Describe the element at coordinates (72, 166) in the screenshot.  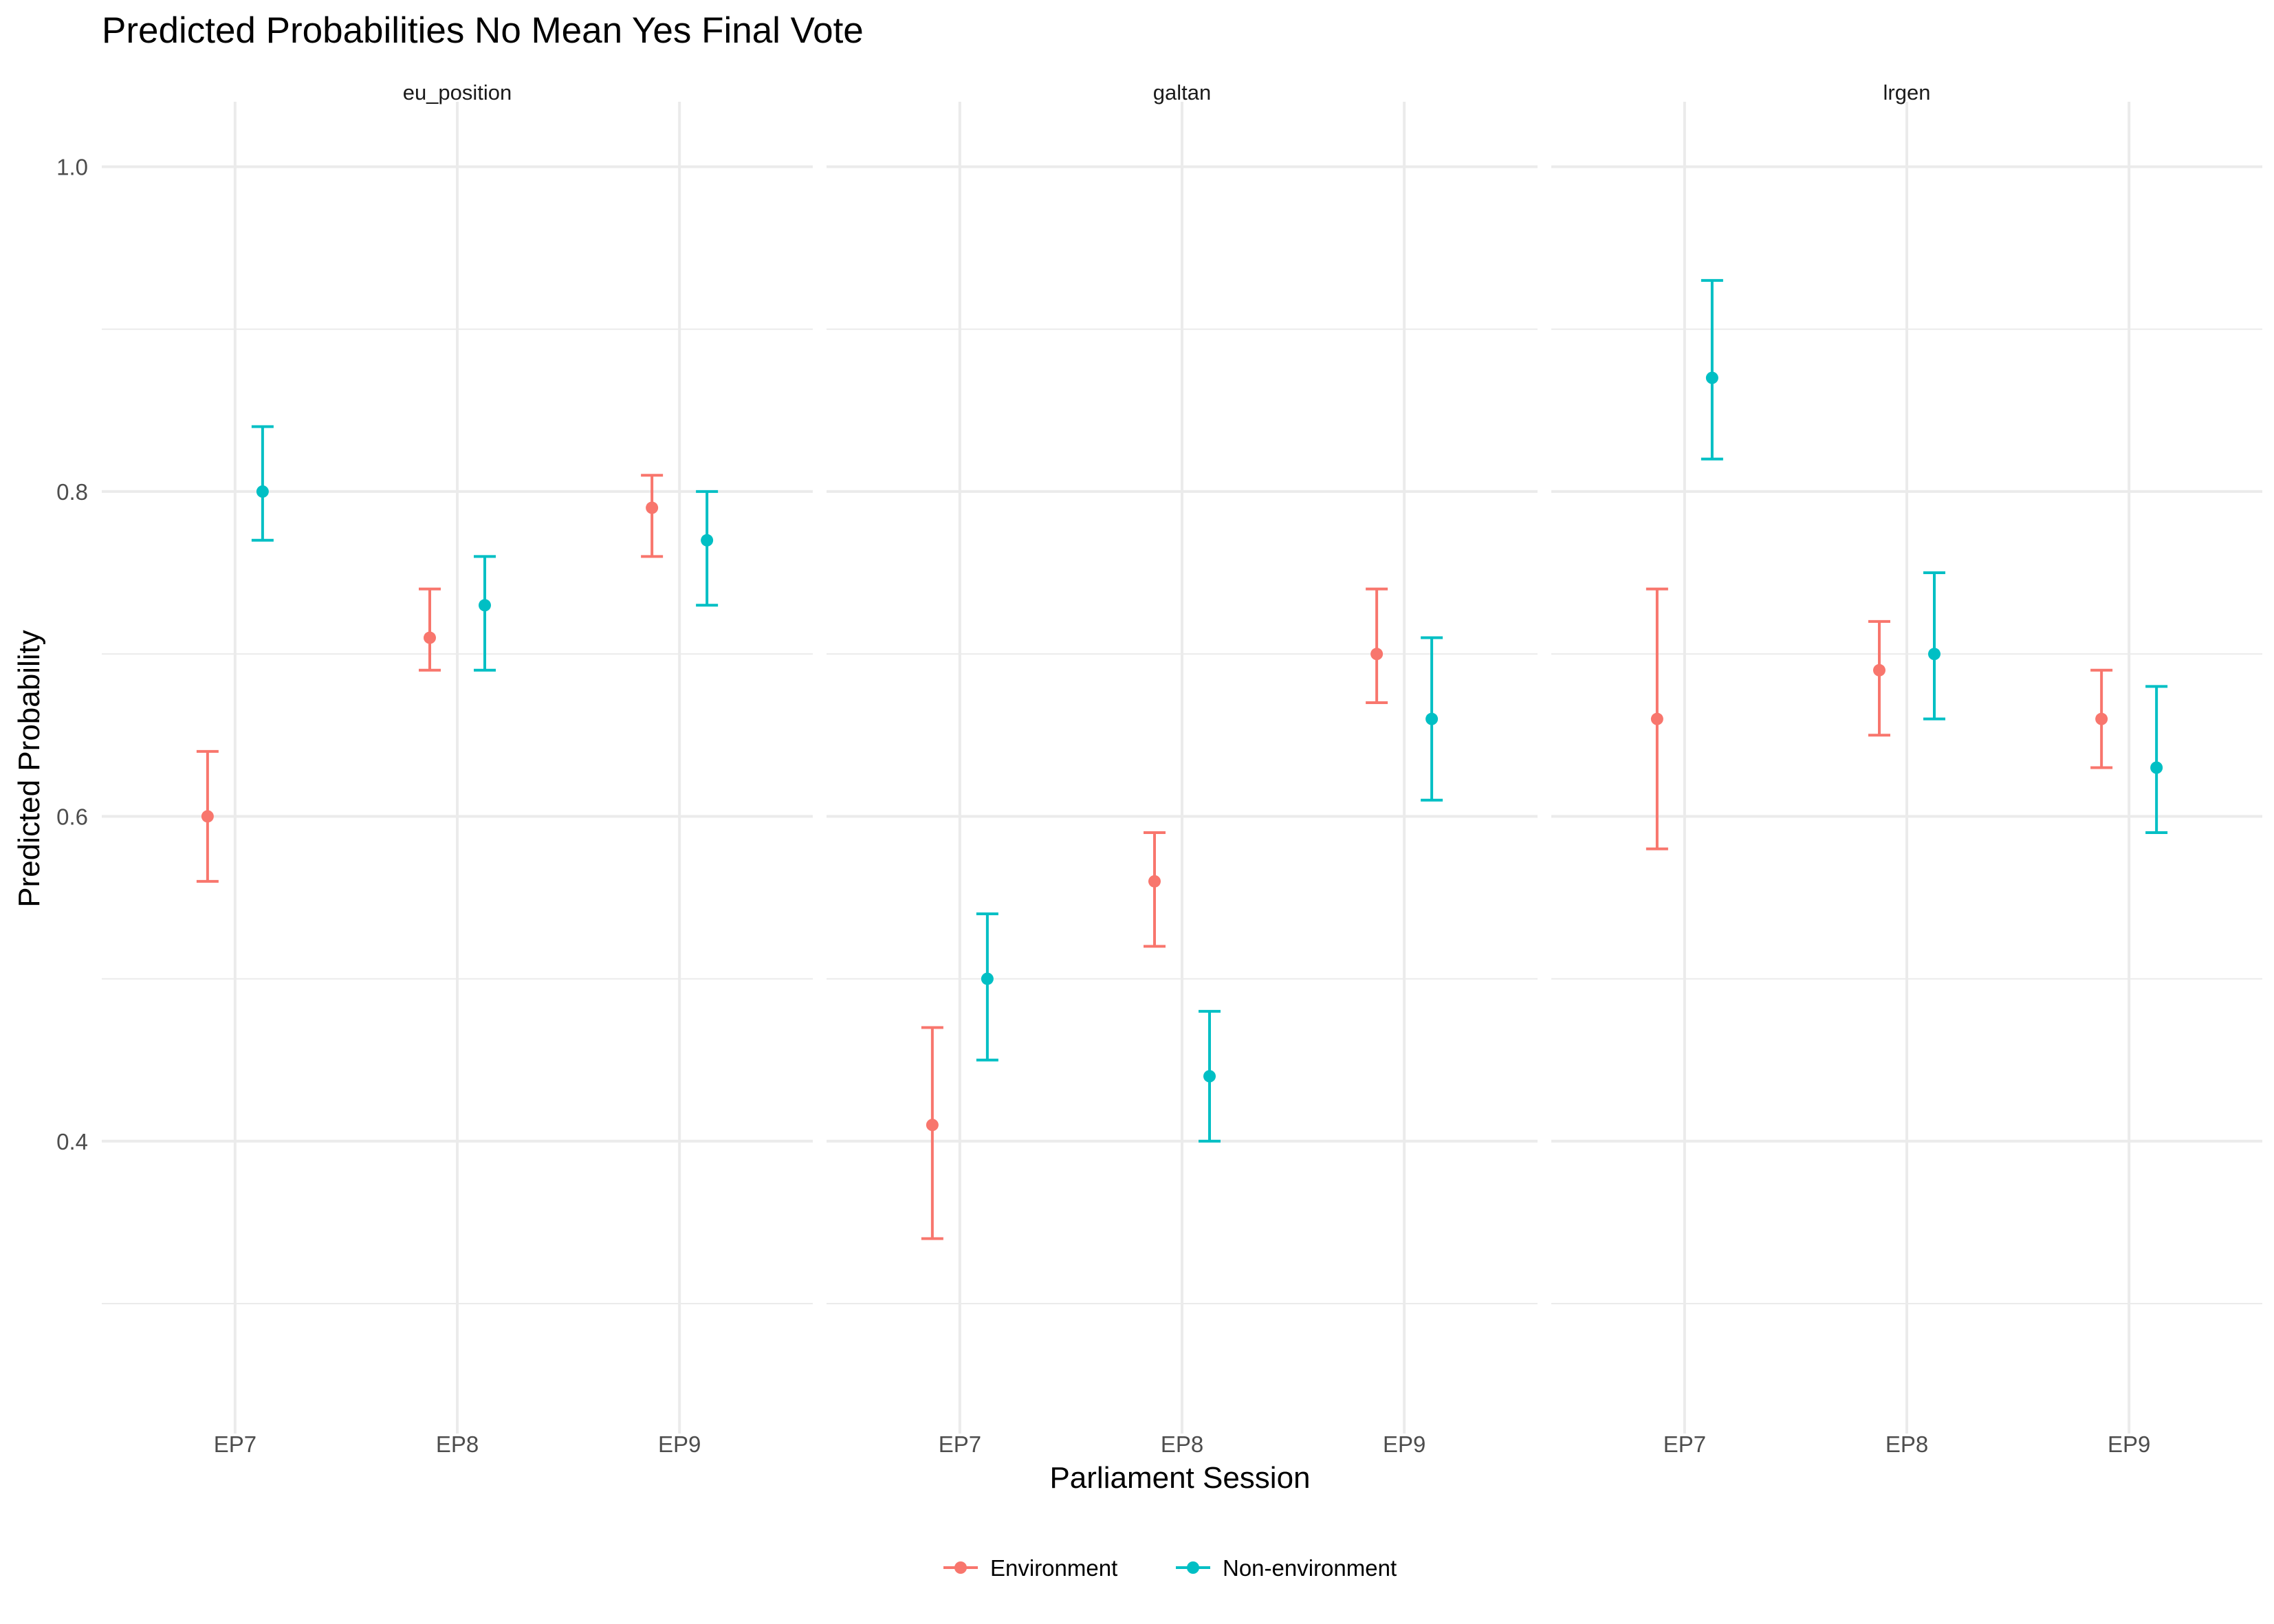
I see `y-tick-label: 1.0` at that location.